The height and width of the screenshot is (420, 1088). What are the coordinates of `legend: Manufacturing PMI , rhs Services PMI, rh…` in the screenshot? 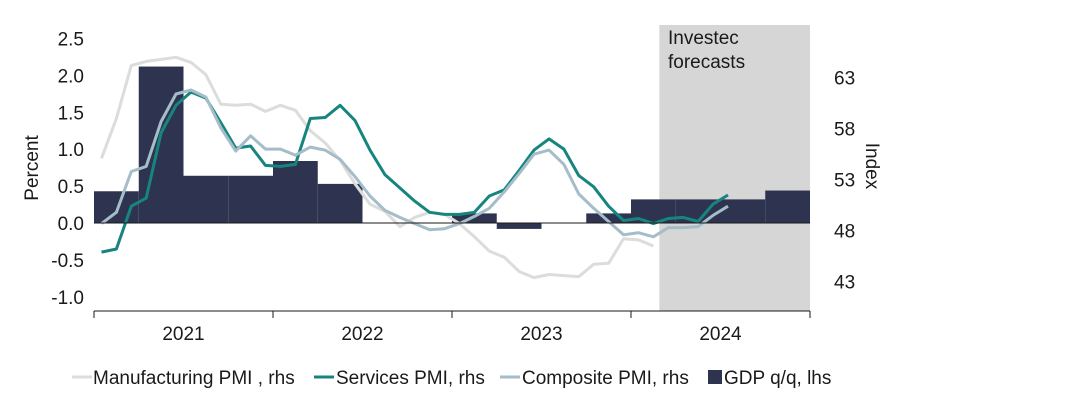 It's located at (451, 378).